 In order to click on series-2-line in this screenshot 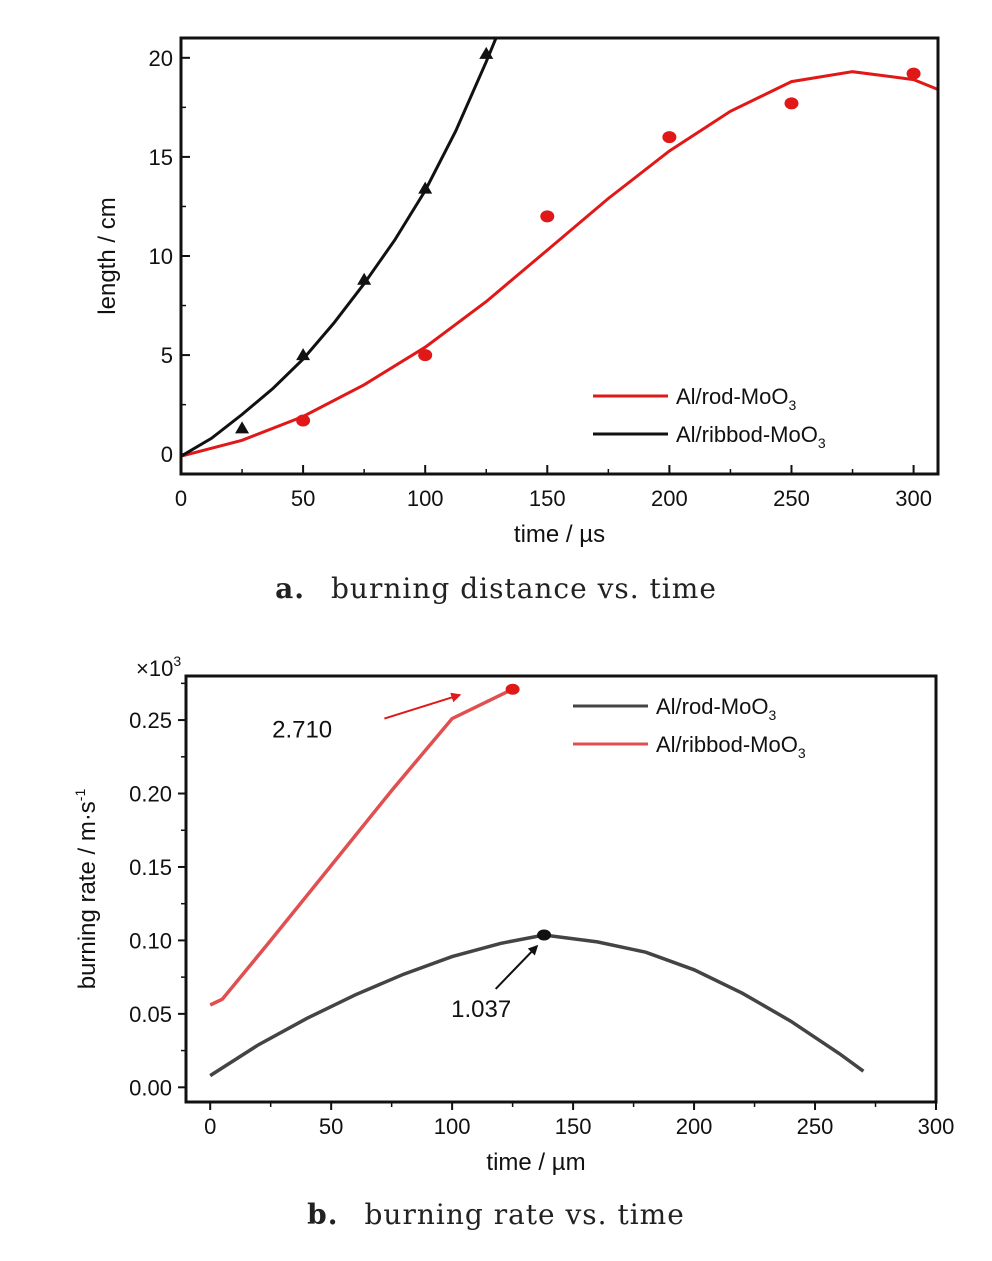, I will do `click(361, 847)`.